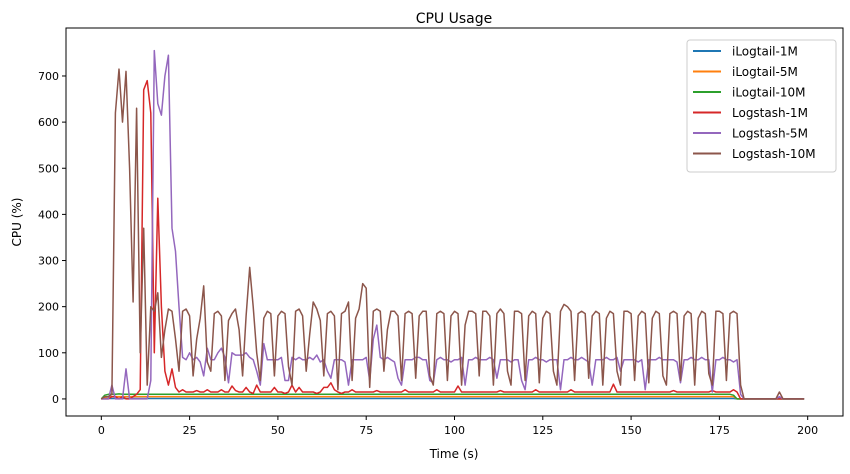 This screenshot has height=474, width=850. Describe the element at coordinates (278, 430) in the screenshot. I see `x-tick-label: 50` at that location.